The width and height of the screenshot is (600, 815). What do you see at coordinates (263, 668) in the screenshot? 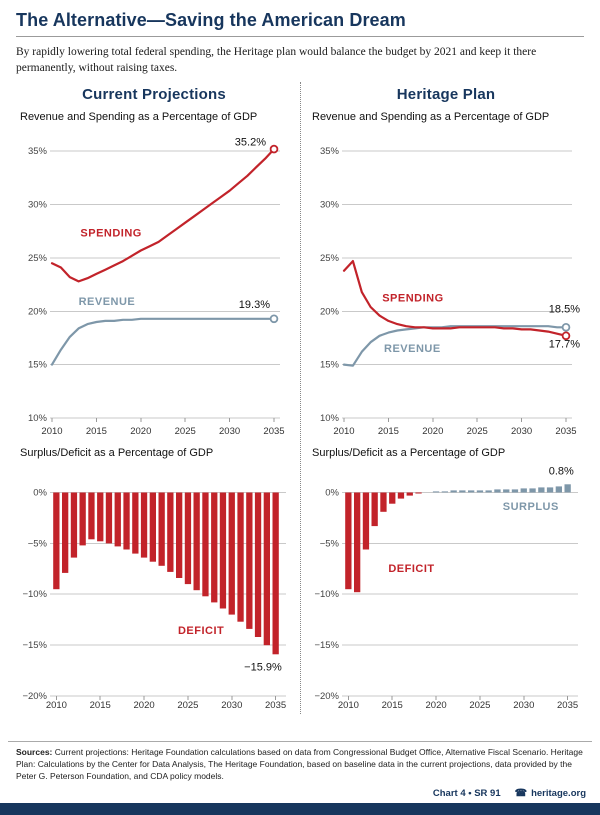
I see `chart-annotation: −15.9%` at bounding box center [263, 668].